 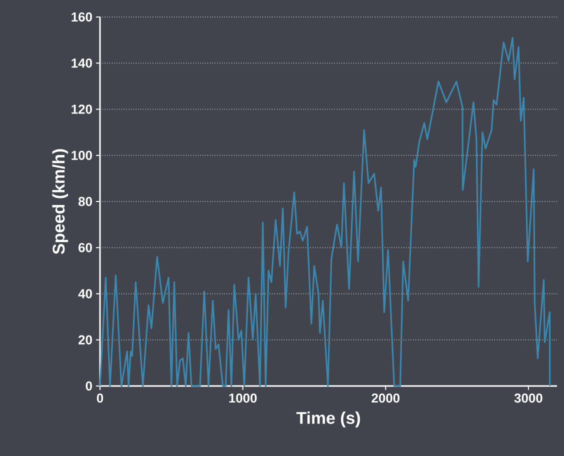 I want to click on x-tick-label: 0, so click(x=100, y=398).